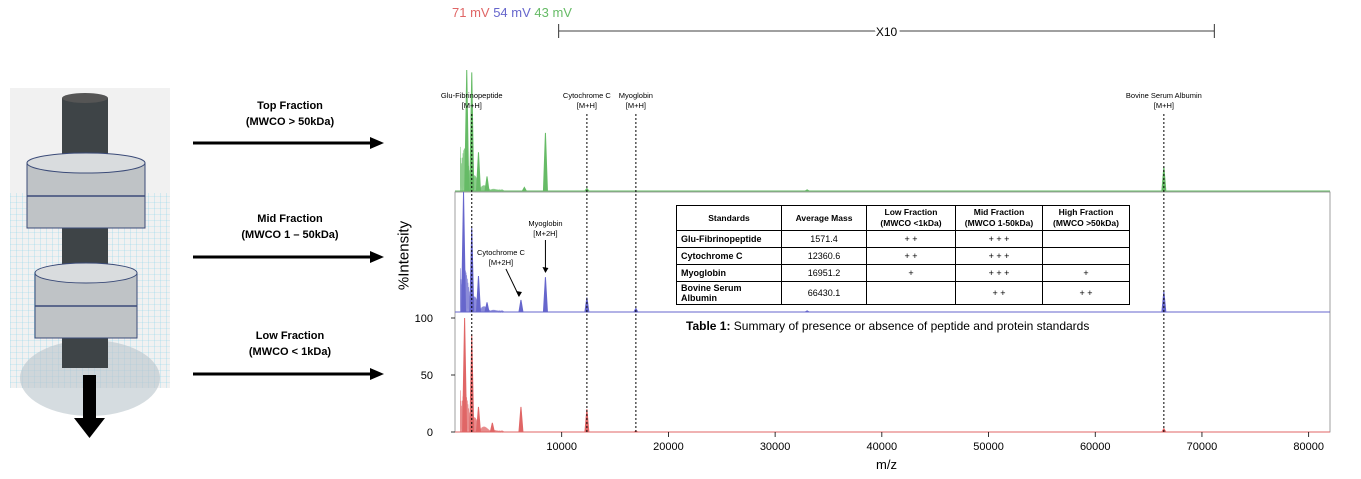 This screenshot has height=479, width=1361. I want to click on table-cell-high: + +, so click(1086, 293).